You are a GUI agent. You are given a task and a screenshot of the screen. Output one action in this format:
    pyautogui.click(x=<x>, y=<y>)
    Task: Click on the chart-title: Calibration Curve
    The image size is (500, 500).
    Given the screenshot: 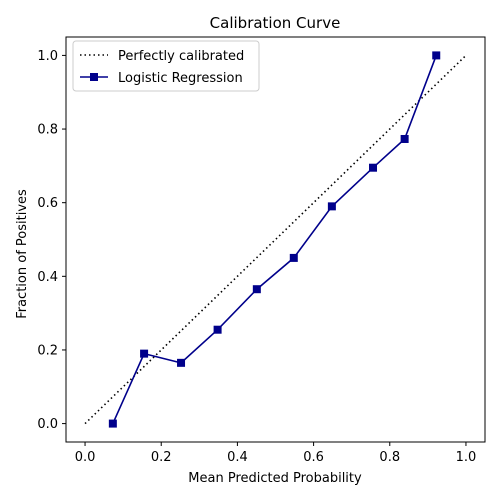 What is the action you would take?
    pyautogui.click(x=275, y=23)
    